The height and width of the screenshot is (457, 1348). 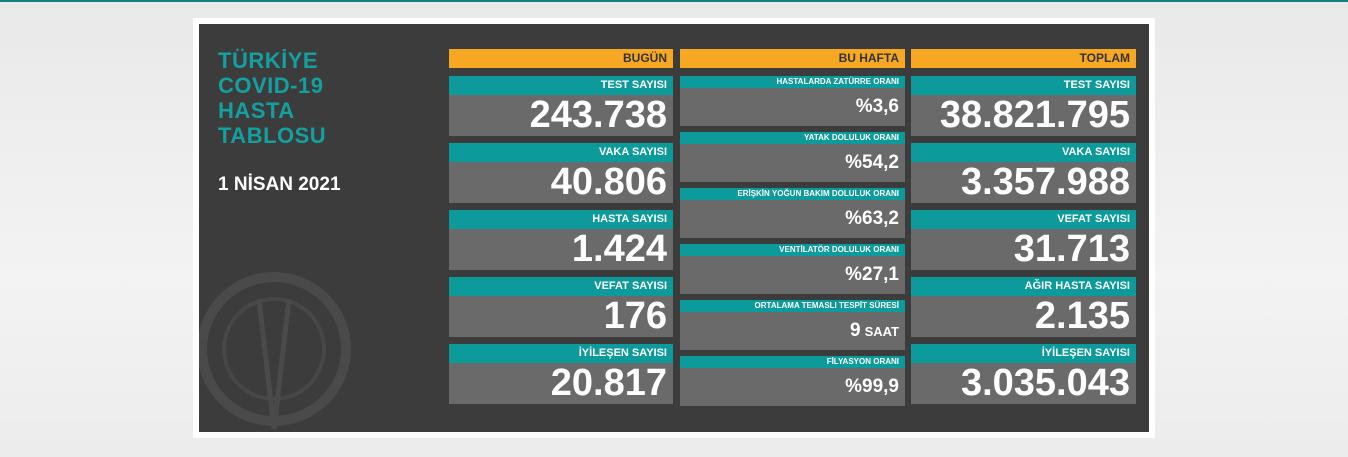 I want to click on item-value: 20.817, so click(x=561, y=383).